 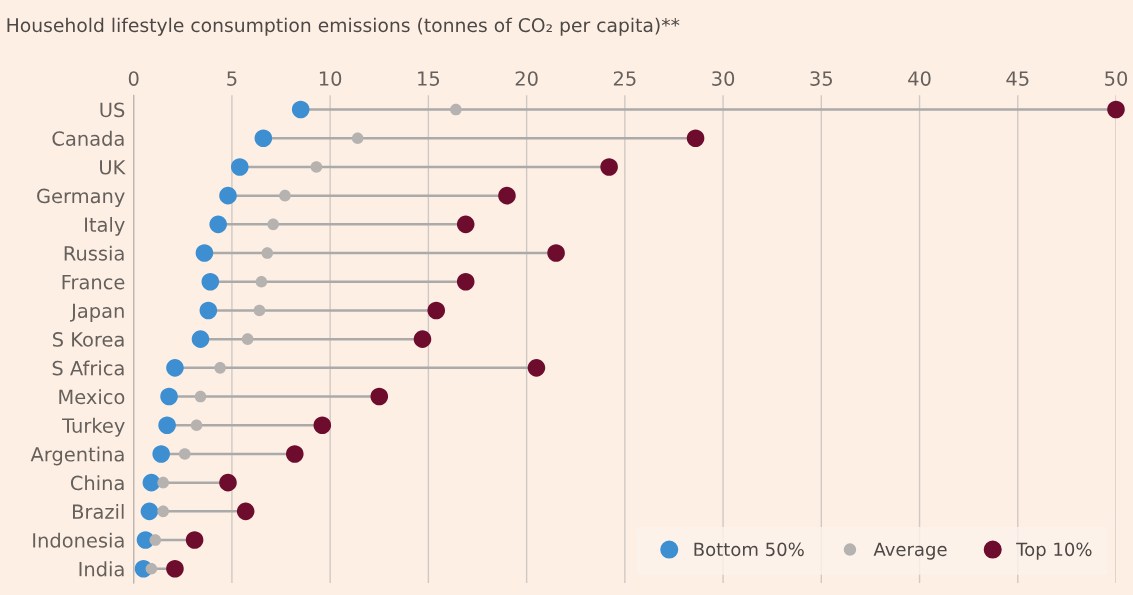 What do you see at coordinates (93, 427) in the screenshot?
I see `y-tick-label: Turkey` at bounding box center [93, 427].